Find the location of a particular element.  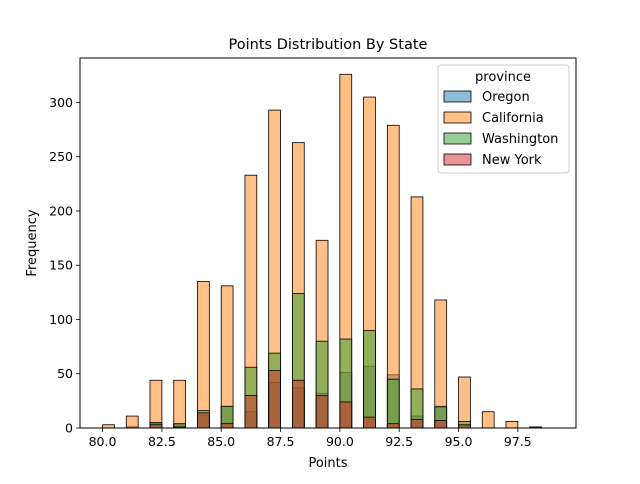

x-tick-label: 80.0 is located at coordinates (103, 441).